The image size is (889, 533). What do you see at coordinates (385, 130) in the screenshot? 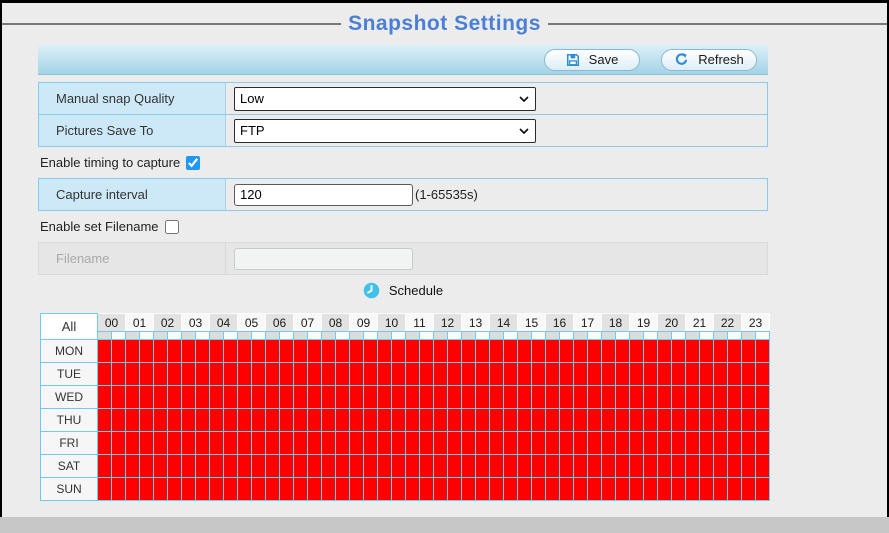
I see `save-to-select: FTP` at bounding box center [385, 130].